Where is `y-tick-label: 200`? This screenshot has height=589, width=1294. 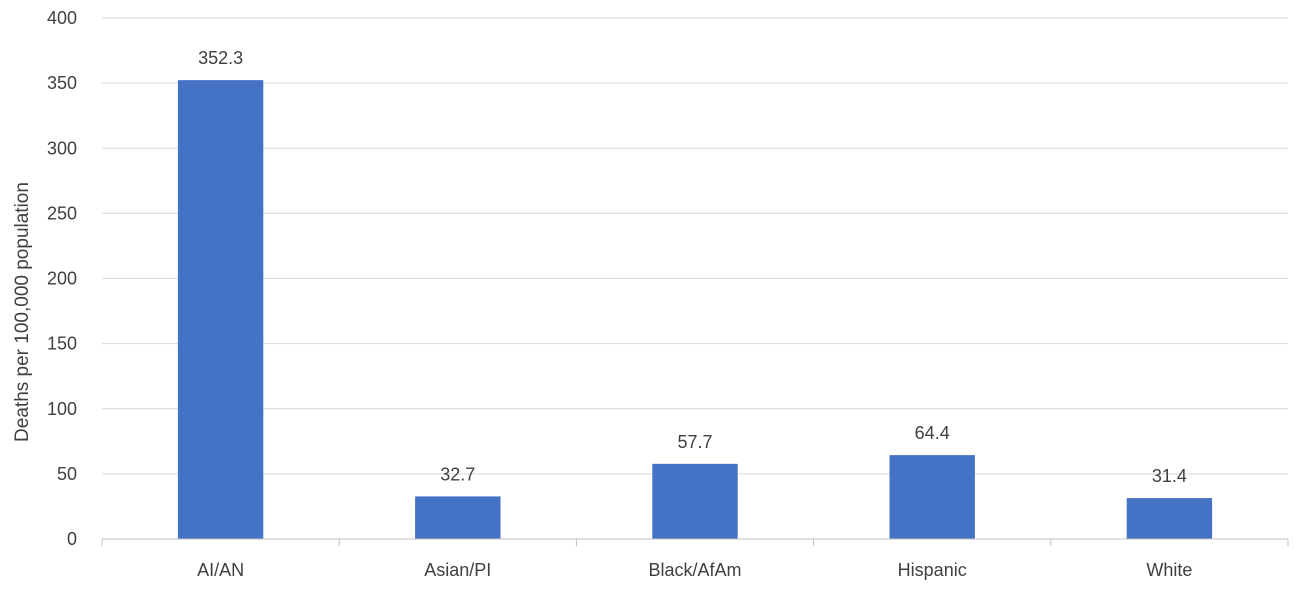
y-tick-label: 200 is located at coordinates (62, 279).